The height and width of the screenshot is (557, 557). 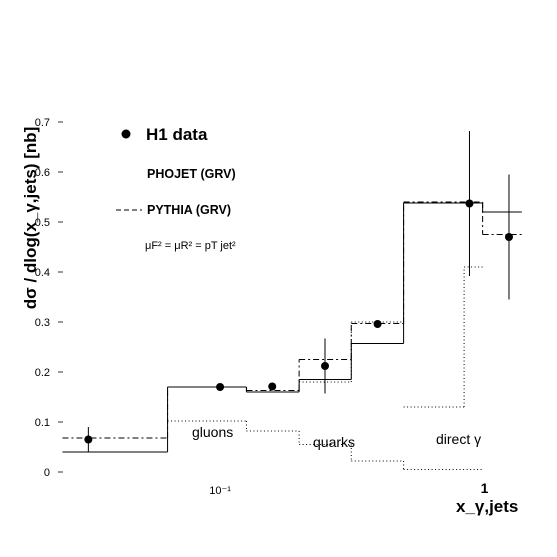 I want to click on y-tick-label: 0.3, so click(x=42, y=323).